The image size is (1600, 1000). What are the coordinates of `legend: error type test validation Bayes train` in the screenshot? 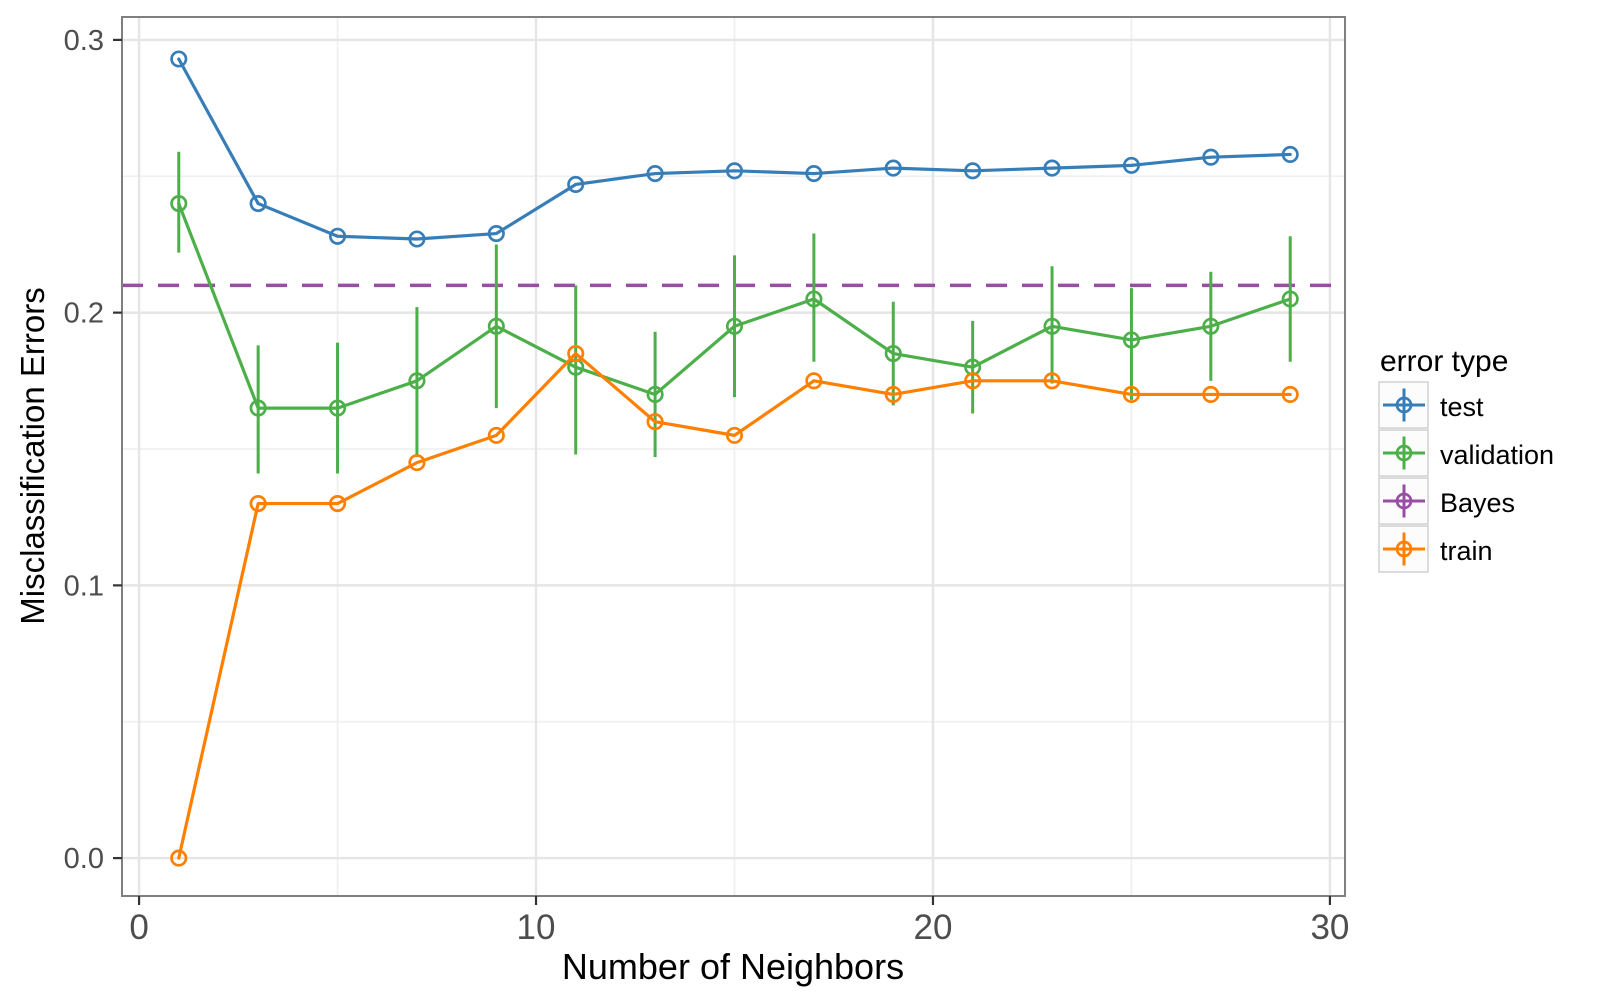 It's located at (1466, 459).